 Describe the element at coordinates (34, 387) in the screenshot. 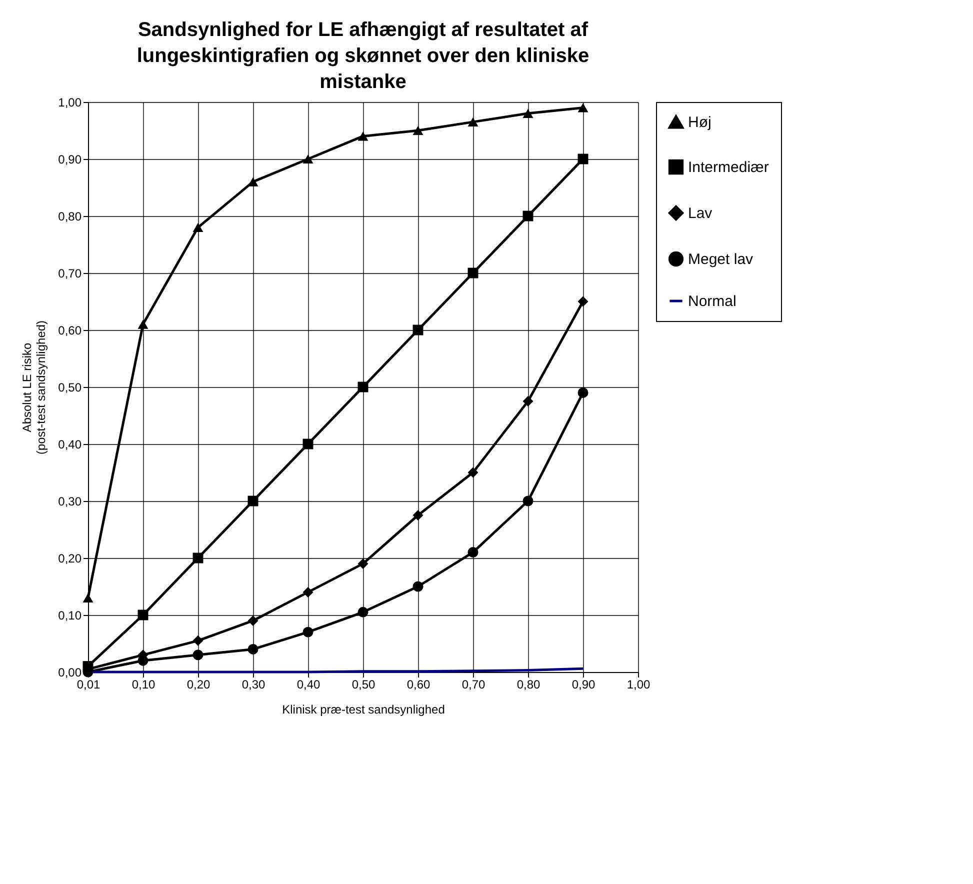

I see `y-axis-title: Absolut LE risiko (post-test sandsynlighed)` at that location.